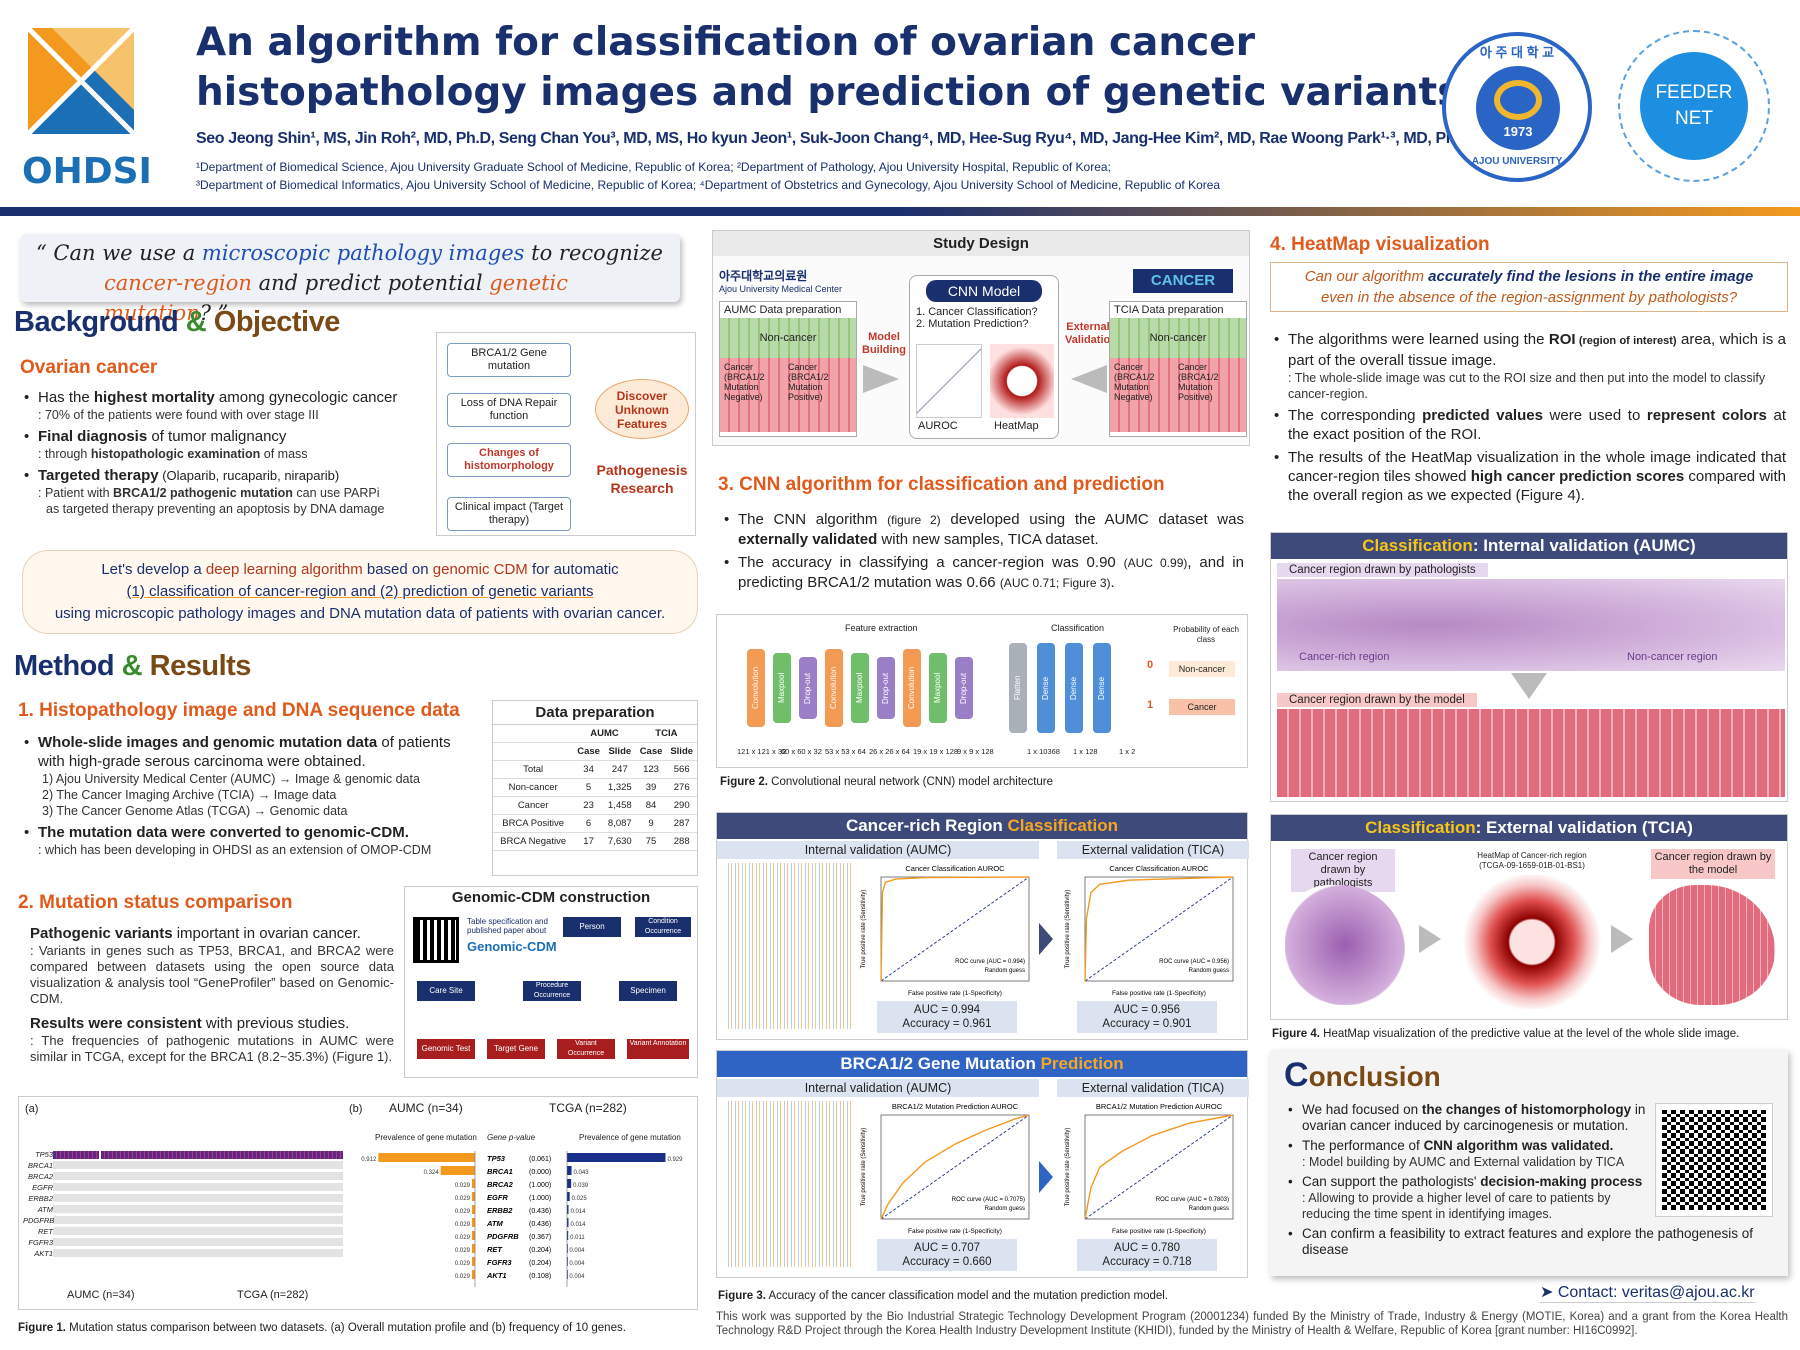 This screenshot has height=1350, width=1800. What do you see at coordinates (132, 666) in the screenshot?
I see `method-heading: Method & Results` at bounding box center [132, 666].